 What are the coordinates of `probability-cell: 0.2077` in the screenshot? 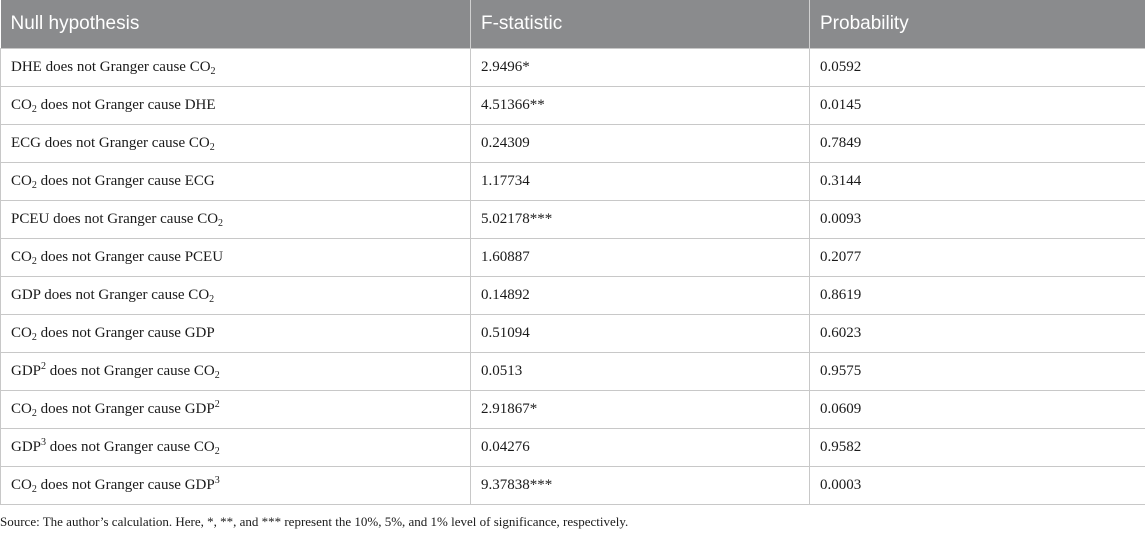 It's located at (977, 257).